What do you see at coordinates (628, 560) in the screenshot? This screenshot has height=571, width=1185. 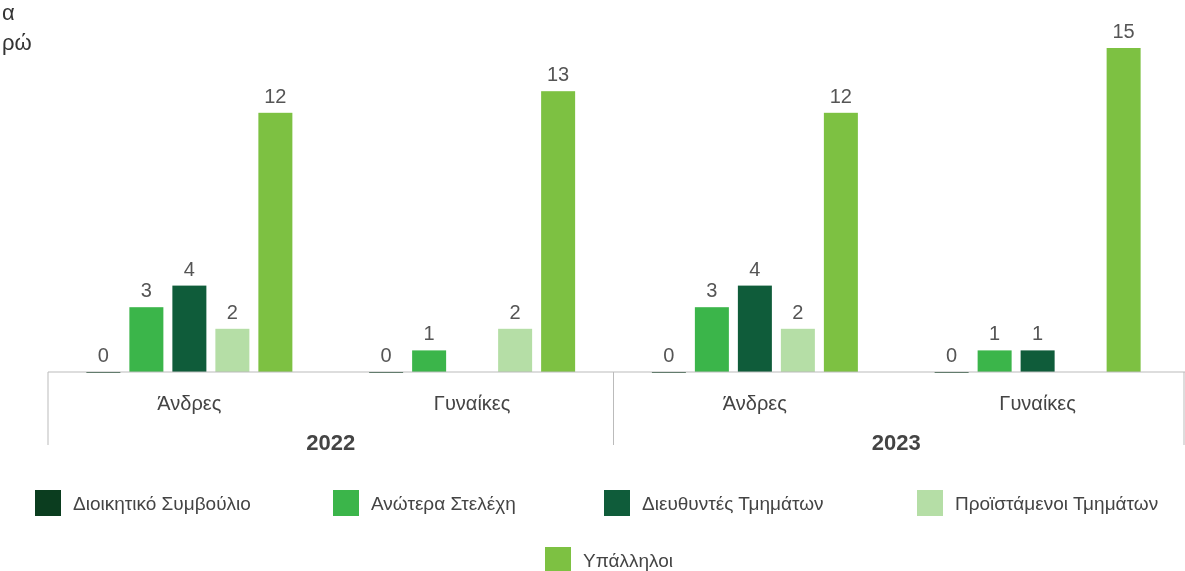 I see `legend-label: Υπάλληλοι` at bounding box center [628, 560].